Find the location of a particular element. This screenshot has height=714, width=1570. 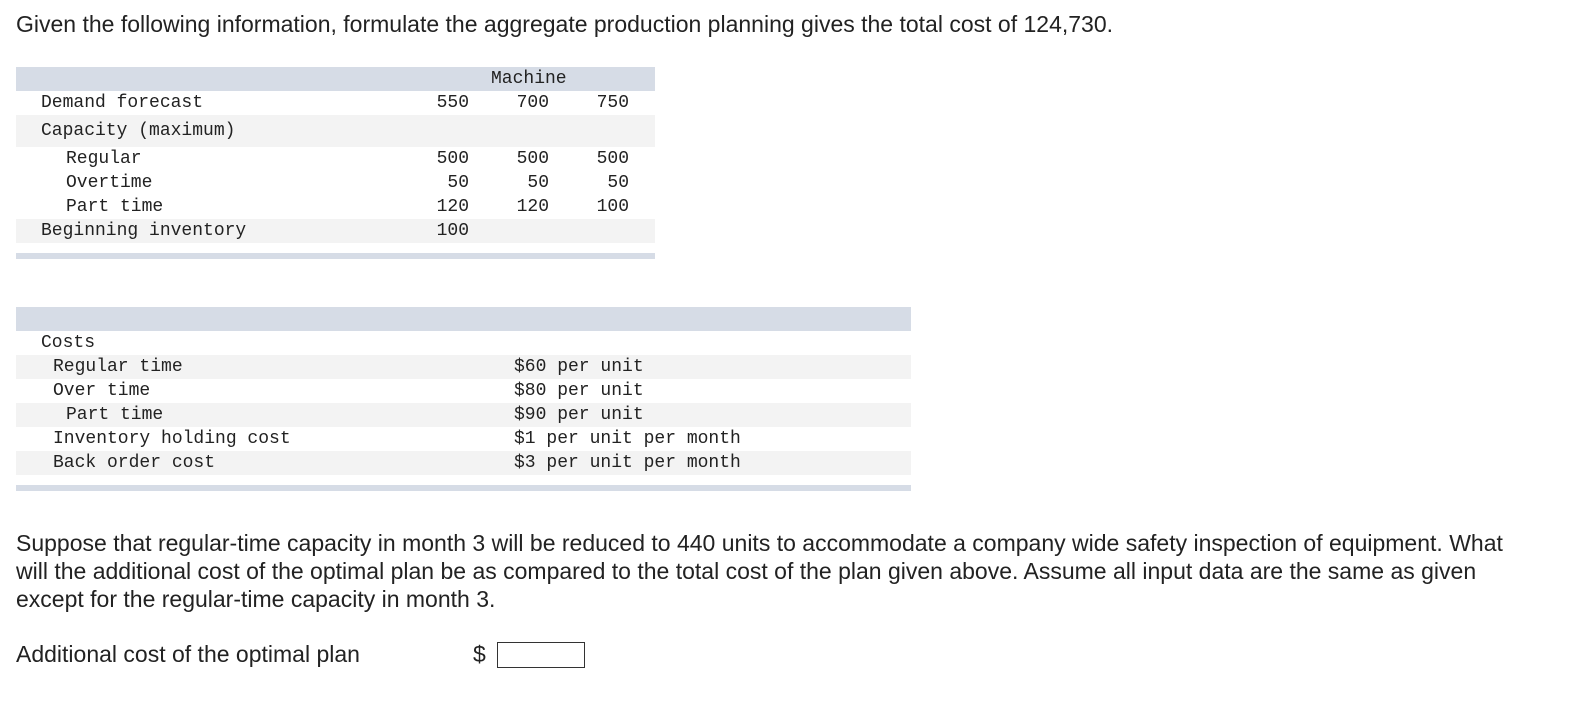

table-row: Regular 500 500 500 is located at coordinates (335, 159).